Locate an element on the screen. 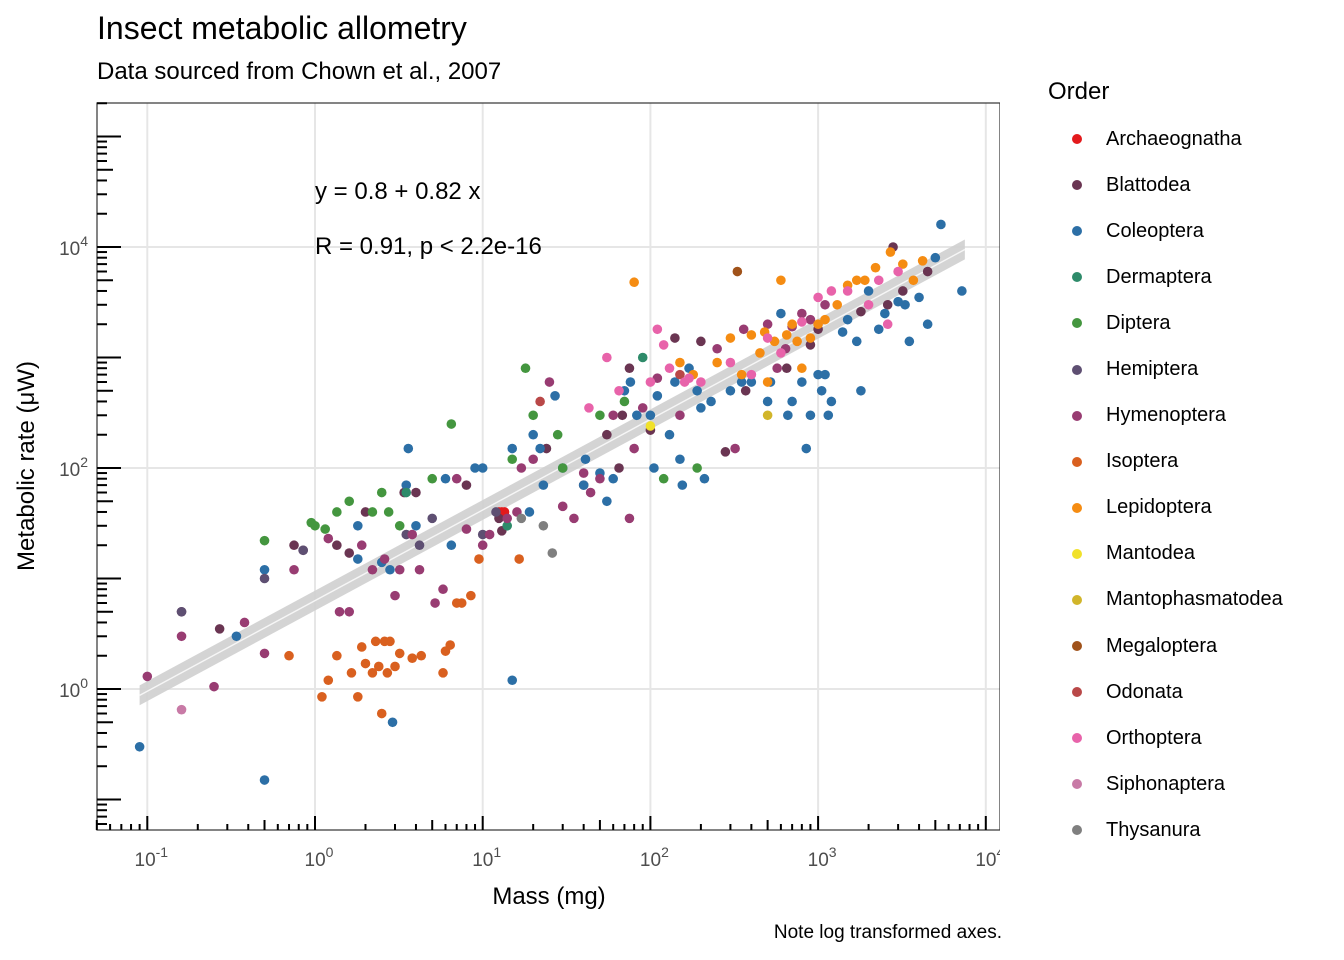  chart-caption: Note log transformed axes. is located at coordinates (887, 932).